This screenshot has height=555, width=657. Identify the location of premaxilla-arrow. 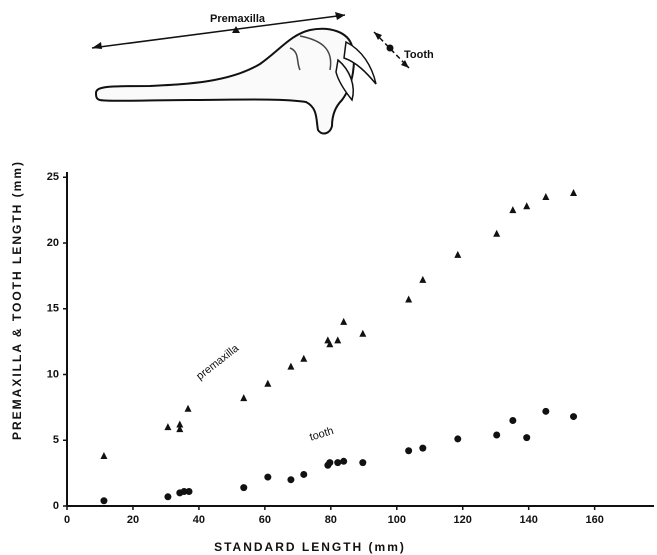
(218, 31).